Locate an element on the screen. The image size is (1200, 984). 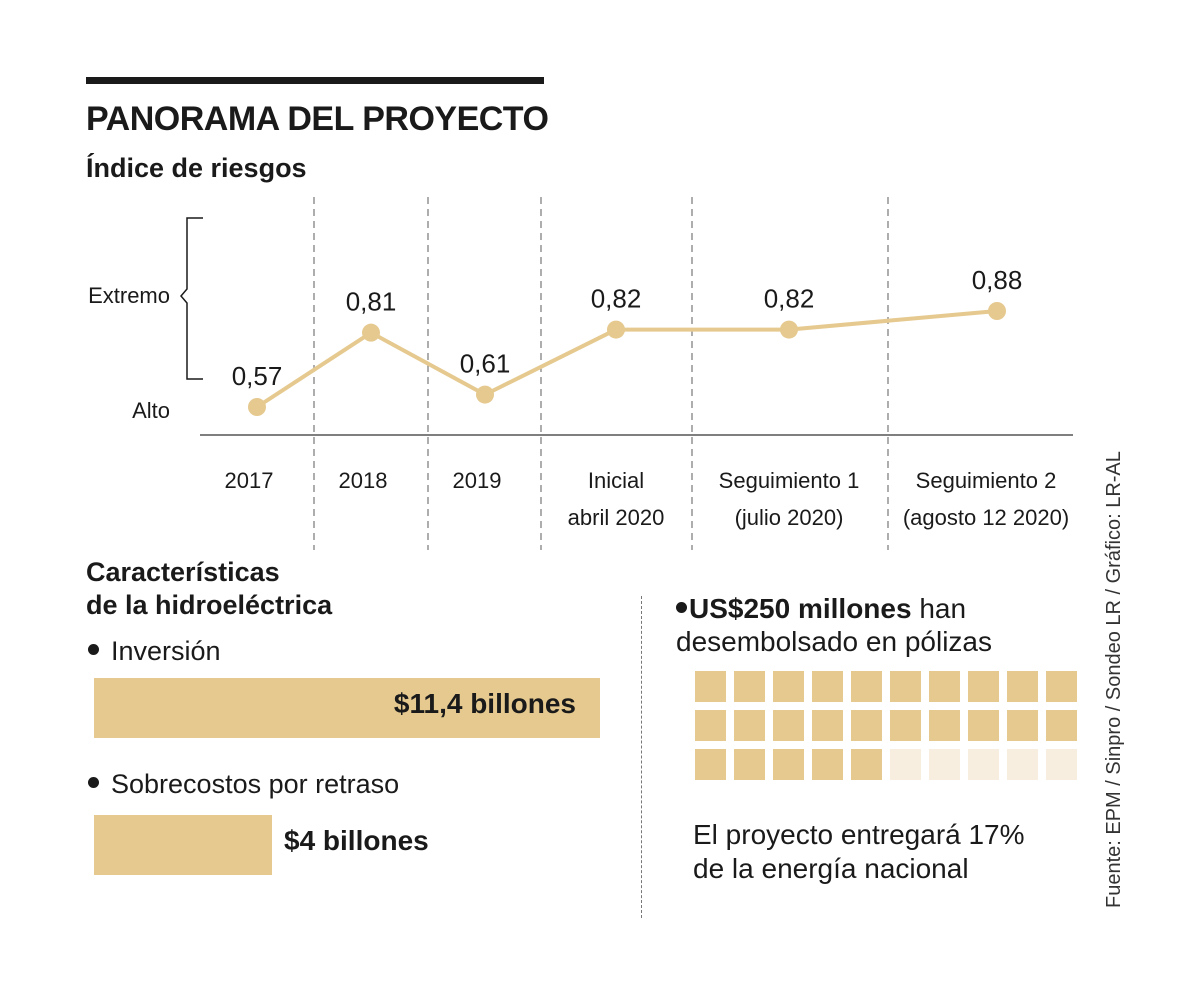
investment-value: $11,4 billones is located at coordinates (484, 703).